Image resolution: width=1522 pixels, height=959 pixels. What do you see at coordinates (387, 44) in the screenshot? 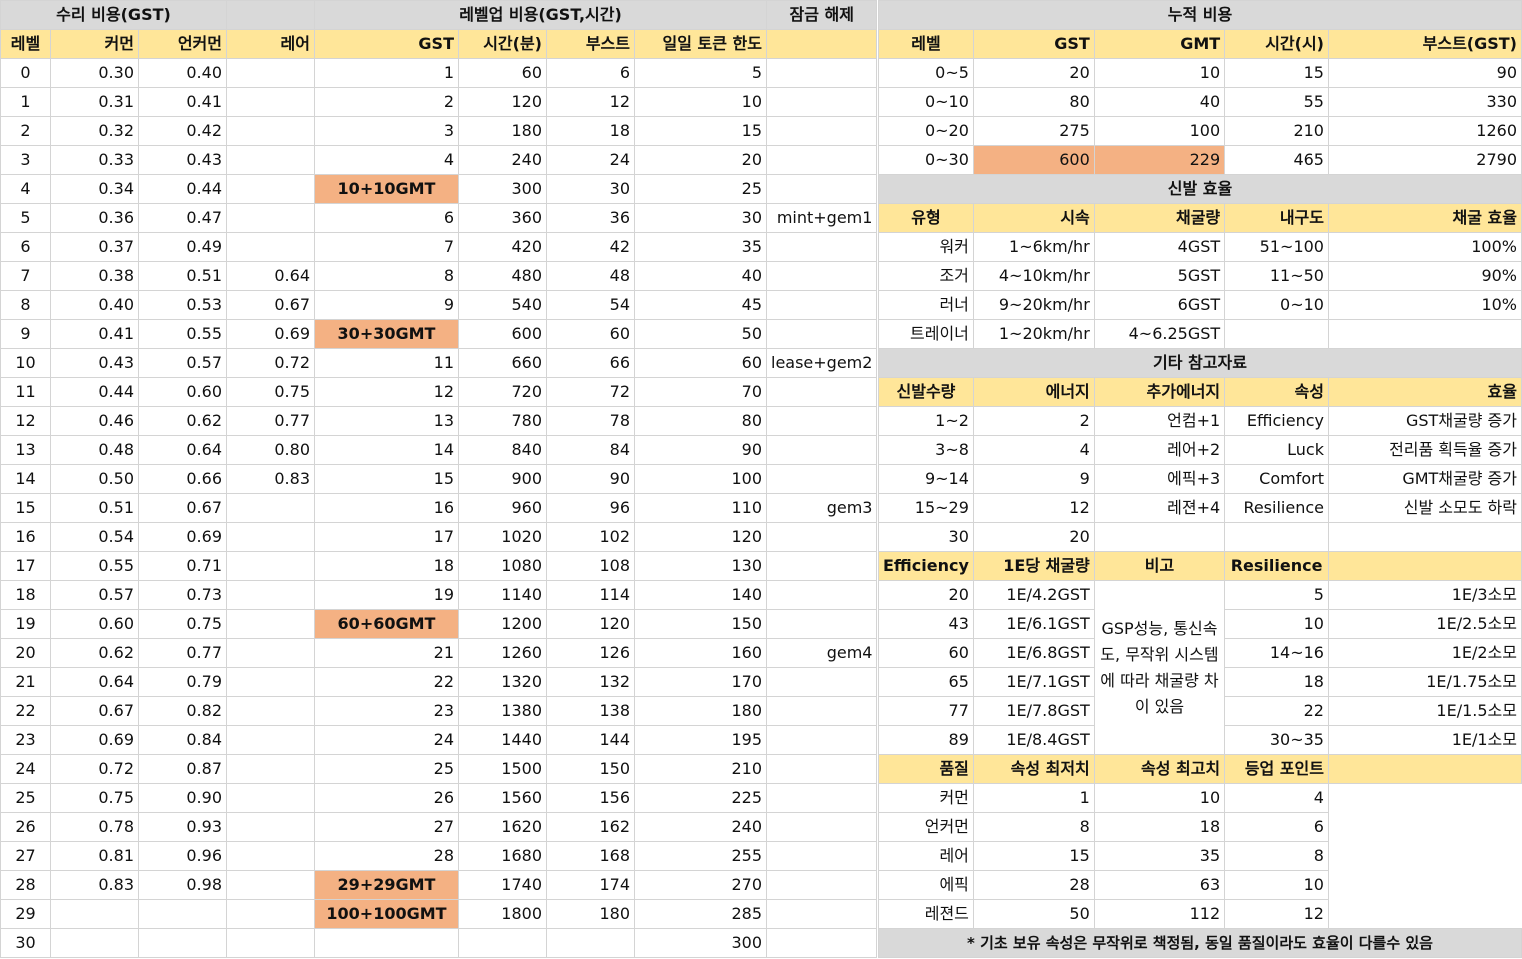
I see `column-header: GST` at bounding box center [387, 44].